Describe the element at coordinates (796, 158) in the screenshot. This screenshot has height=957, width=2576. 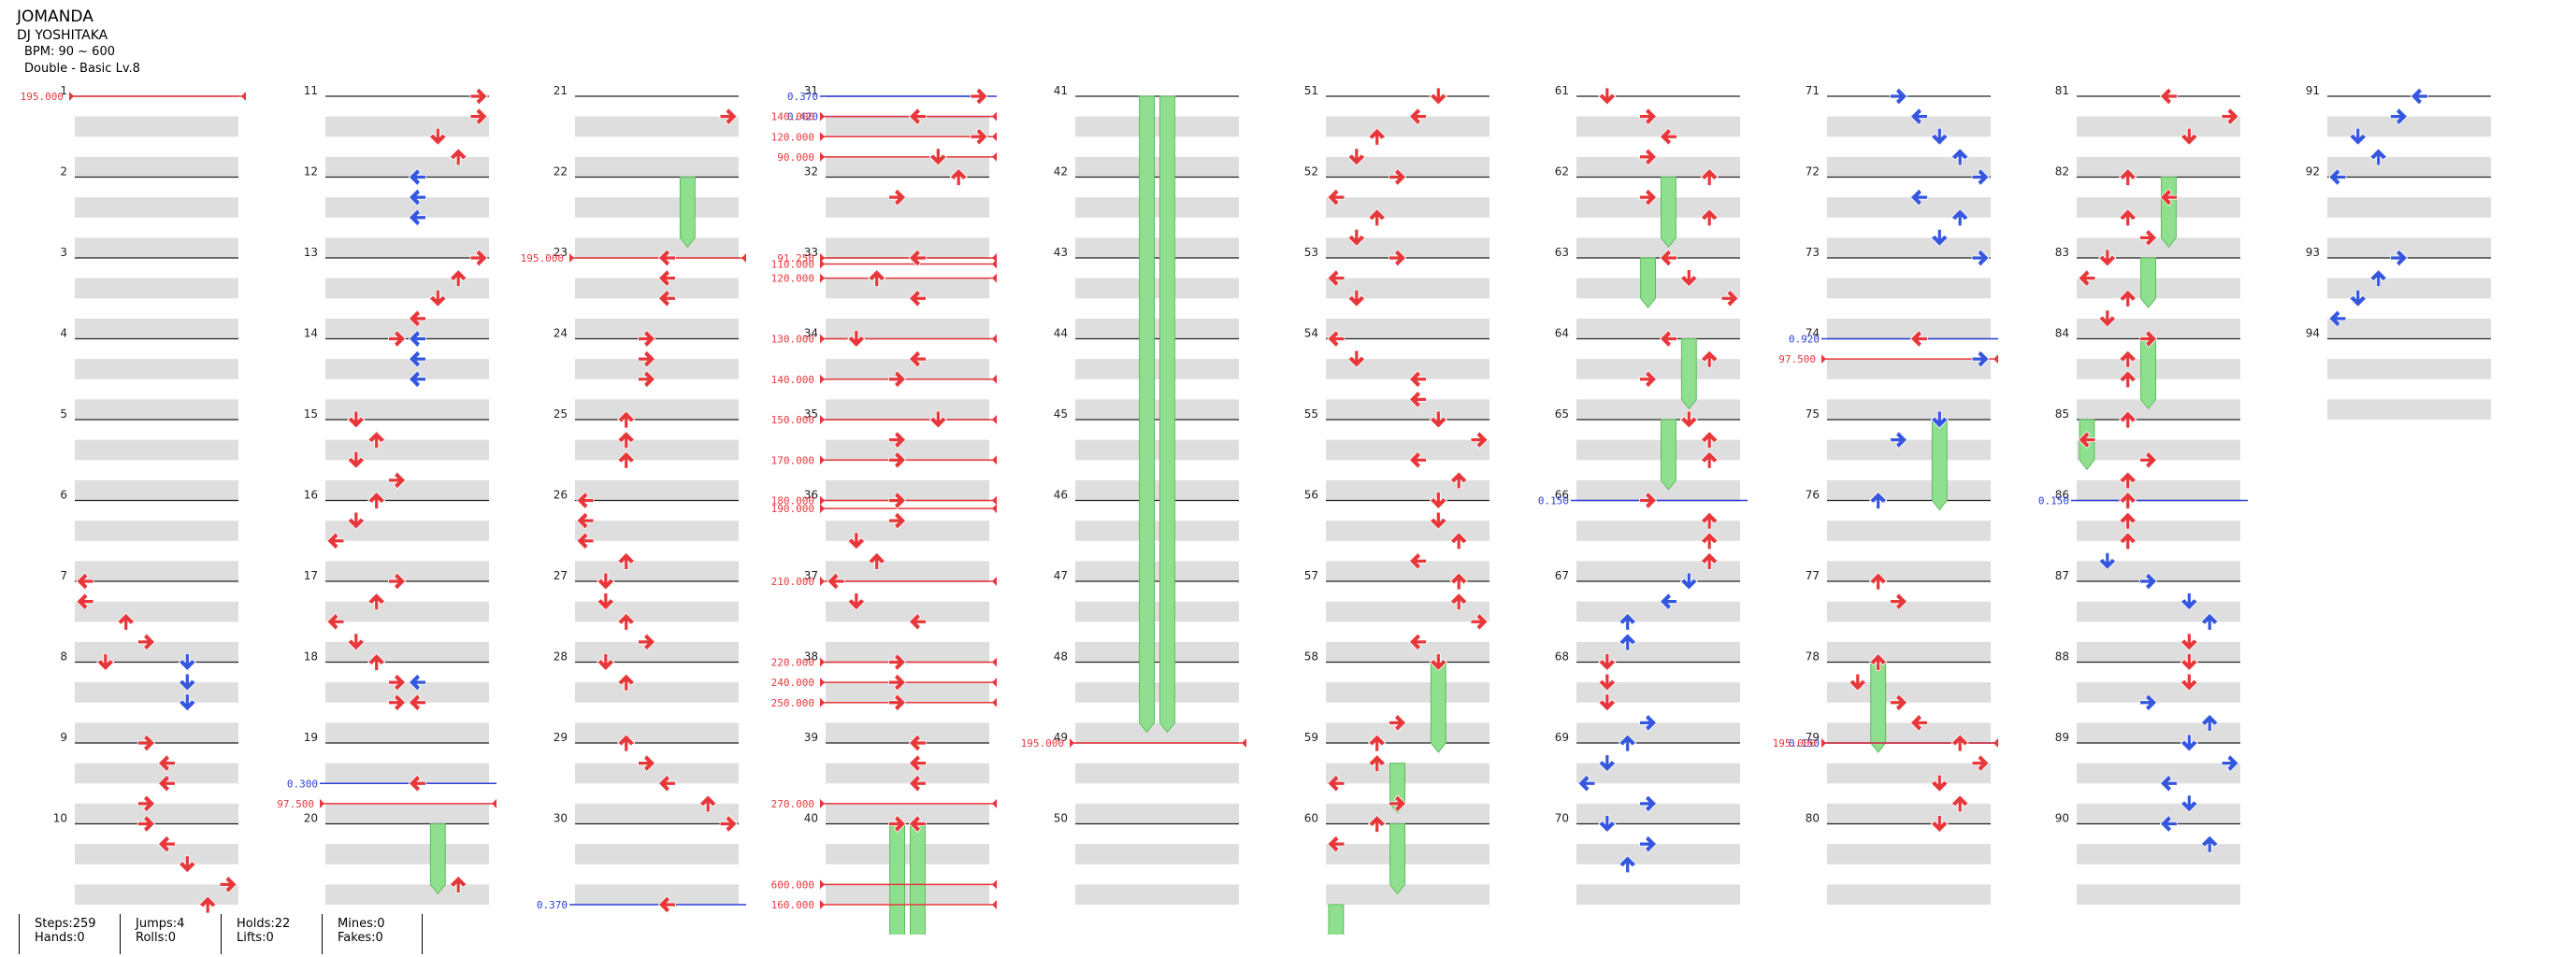
I see `bpm-change-label: 90.000` at that location.